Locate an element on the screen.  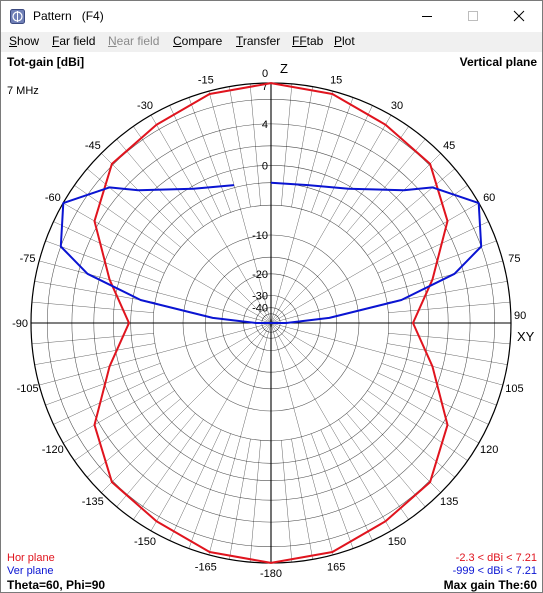
maximize-icon is located at coordinates (473, 16).